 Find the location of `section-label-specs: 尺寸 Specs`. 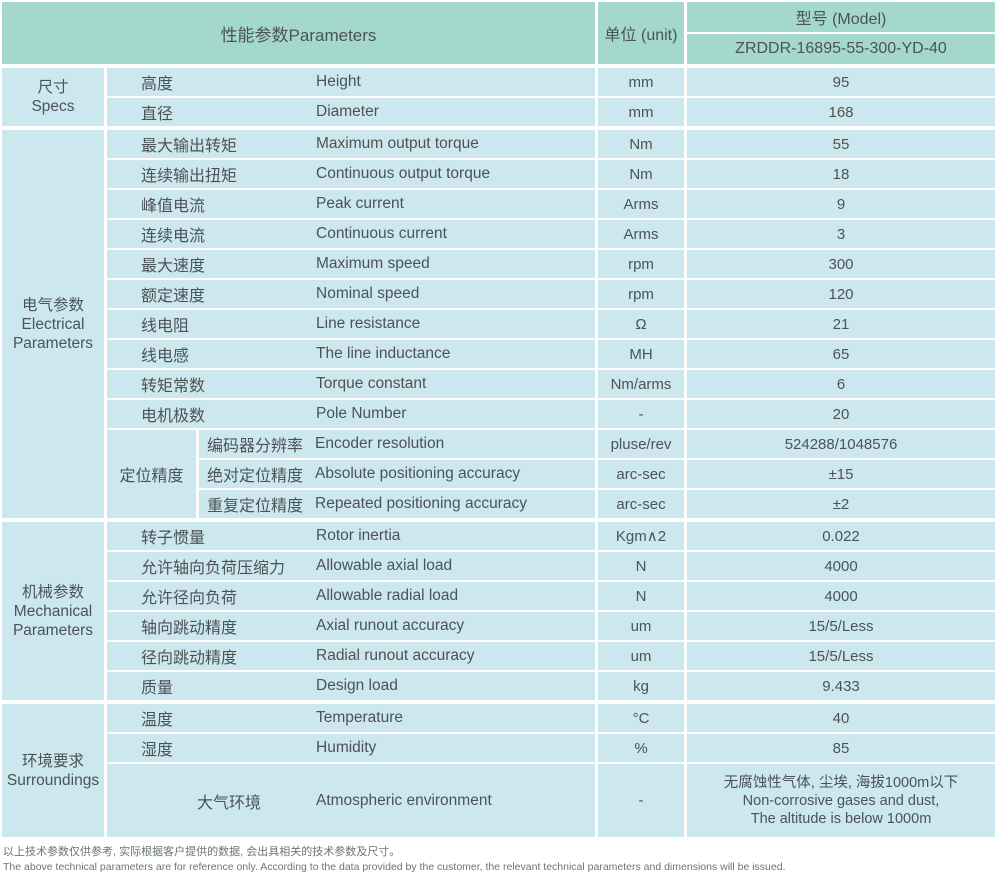

section-label-specs: 尺寸 Specs is located at coordinates (53, 97).